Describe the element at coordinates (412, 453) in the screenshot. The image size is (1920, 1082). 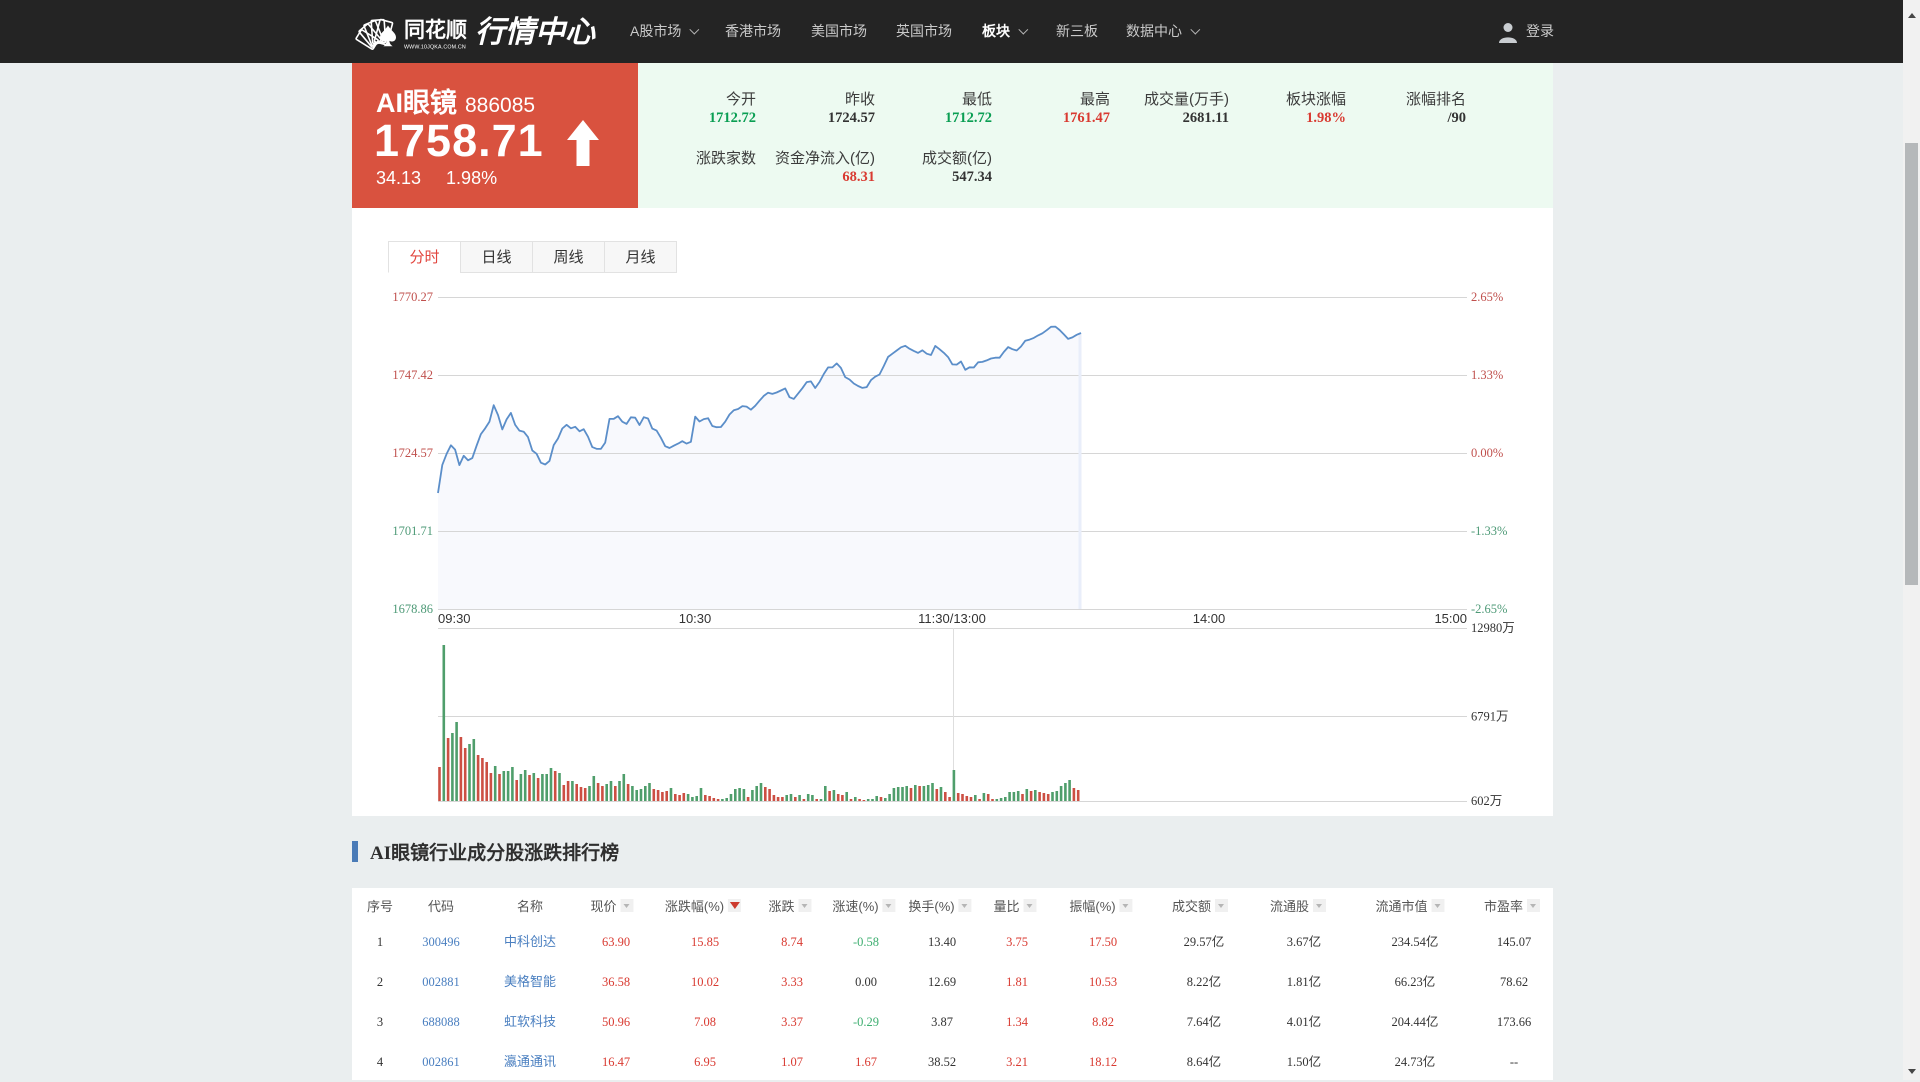
I see `svg-text: 1724.57` at that location.